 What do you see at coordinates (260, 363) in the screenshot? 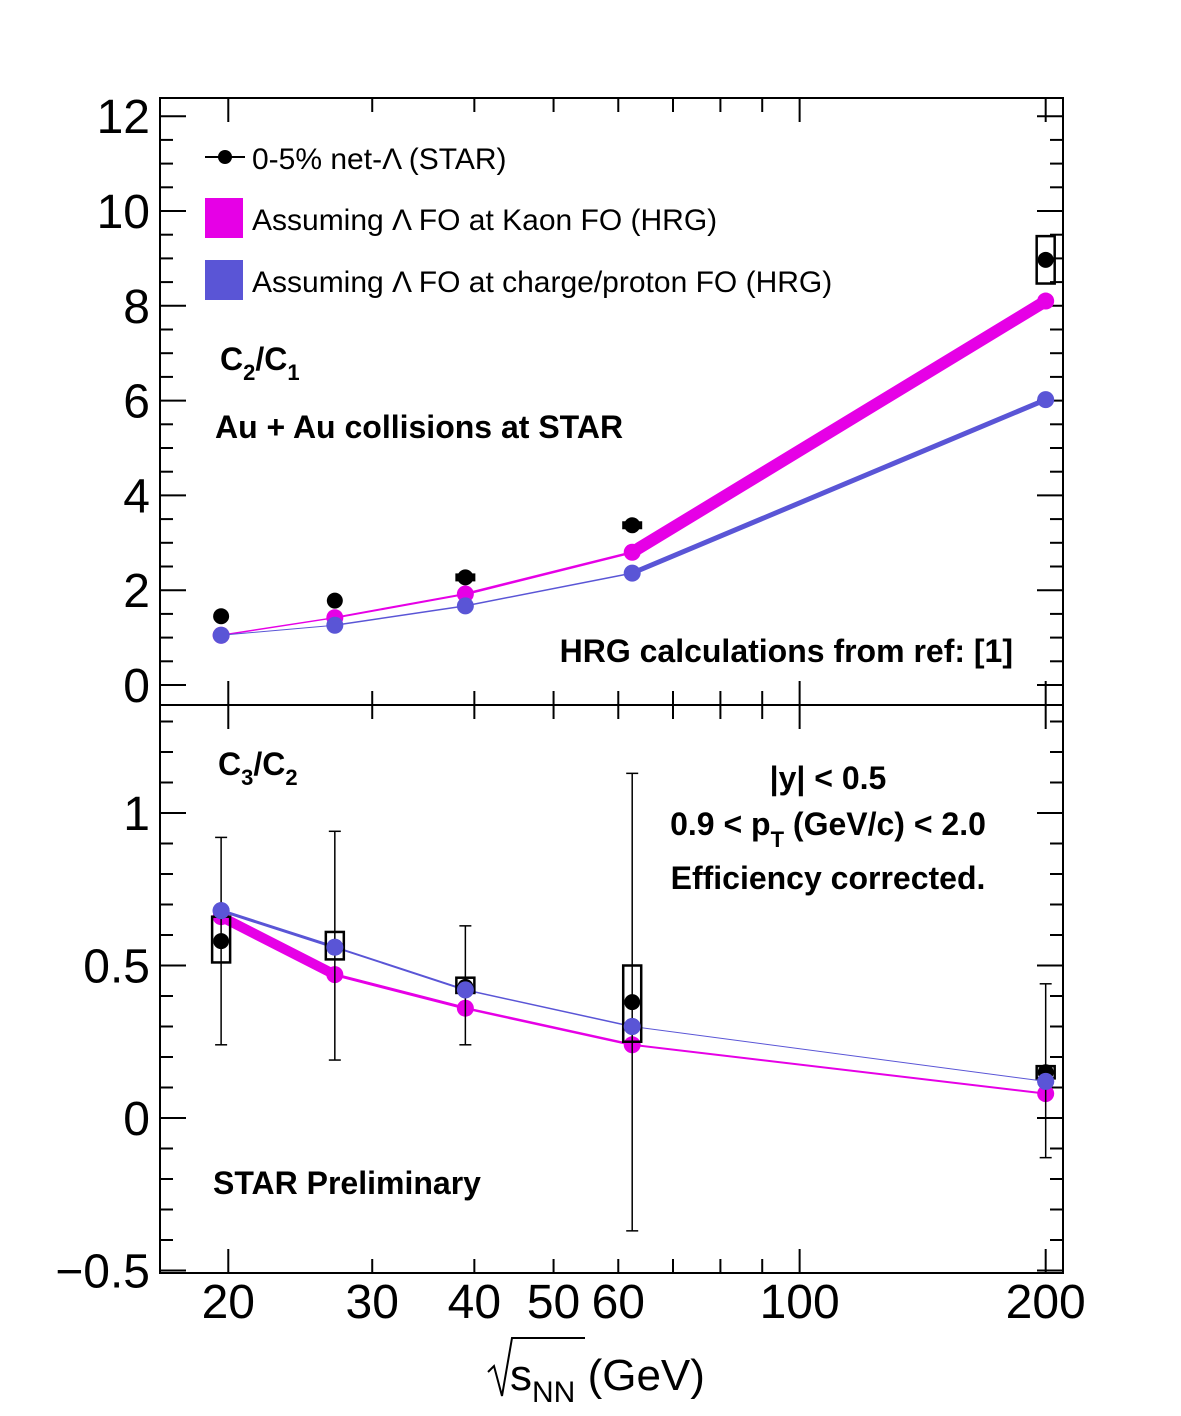
I see `top-ylabel: C2/C1` at bounding box center [260, 363].